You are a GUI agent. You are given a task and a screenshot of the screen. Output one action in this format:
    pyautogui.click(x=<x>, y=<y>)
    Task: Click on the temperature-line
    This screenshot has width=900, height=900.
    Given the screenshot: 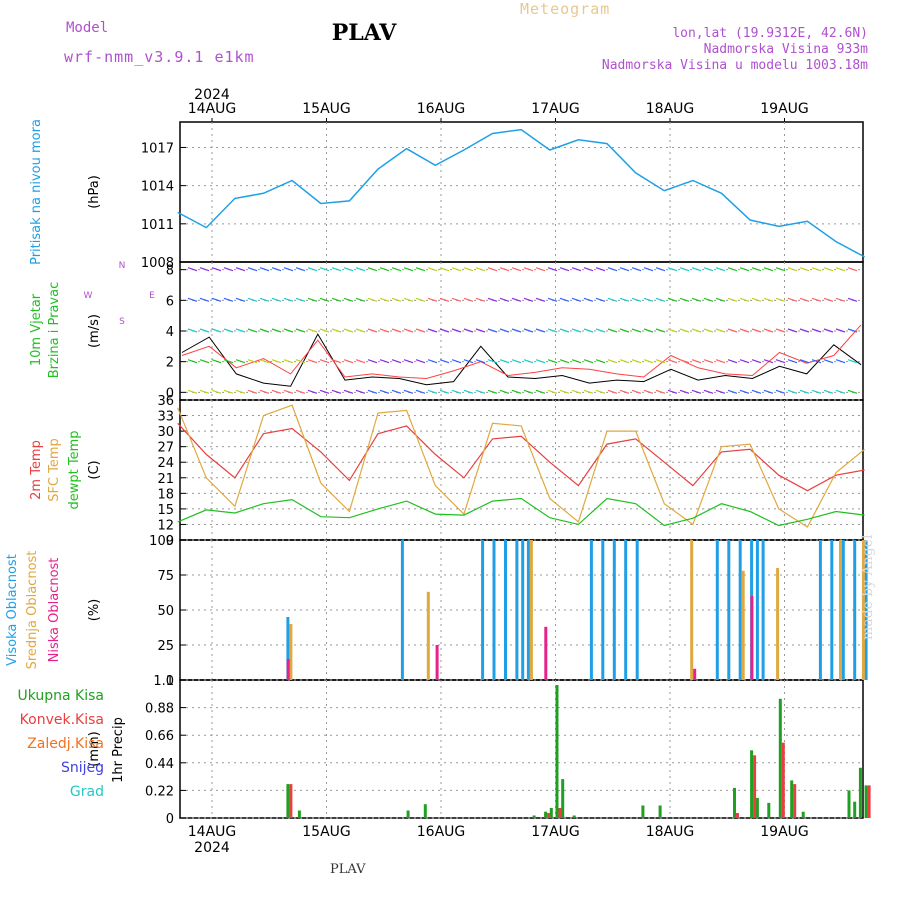 What is the action you would take?
    pyautogui.click(x=521, y=466)
    